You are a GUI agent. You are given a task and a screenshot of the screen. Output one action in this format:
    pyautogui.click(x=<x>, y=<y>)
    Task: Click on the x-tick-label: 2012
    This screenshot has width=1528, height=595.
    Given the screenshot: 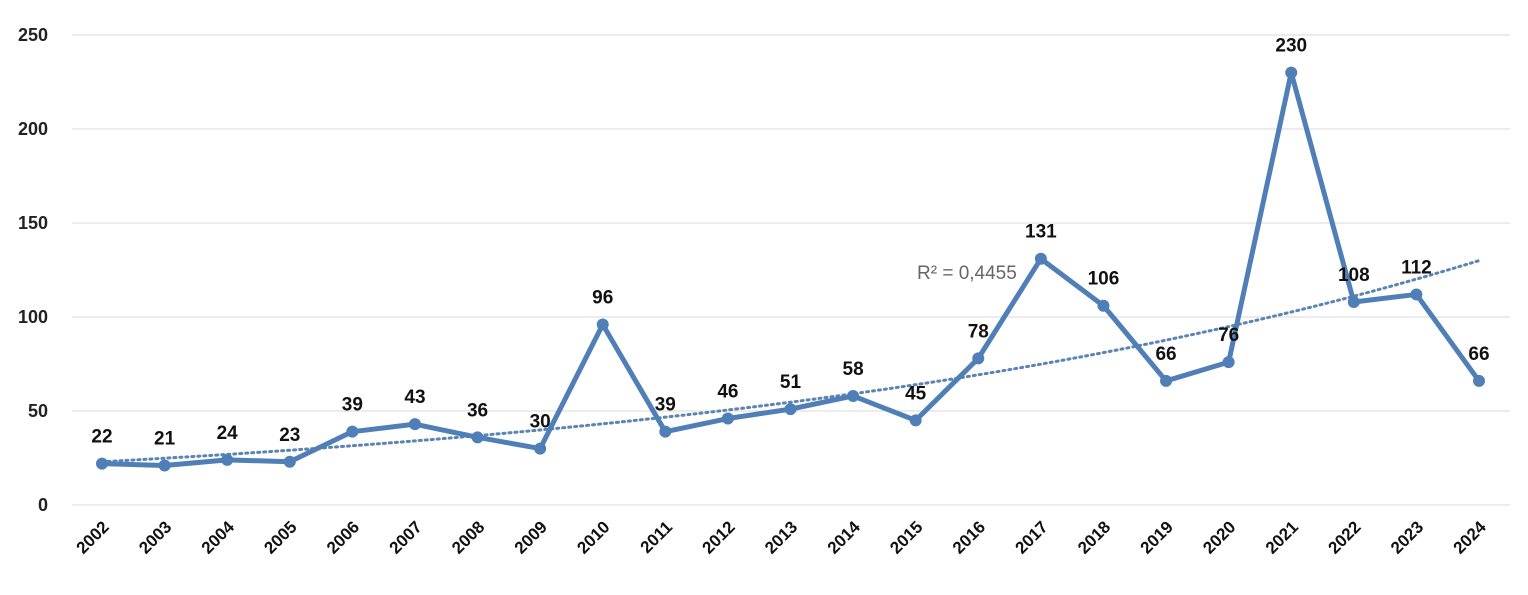 What is the action you would take?
    pyautogui.click(x=719, y=537)
    